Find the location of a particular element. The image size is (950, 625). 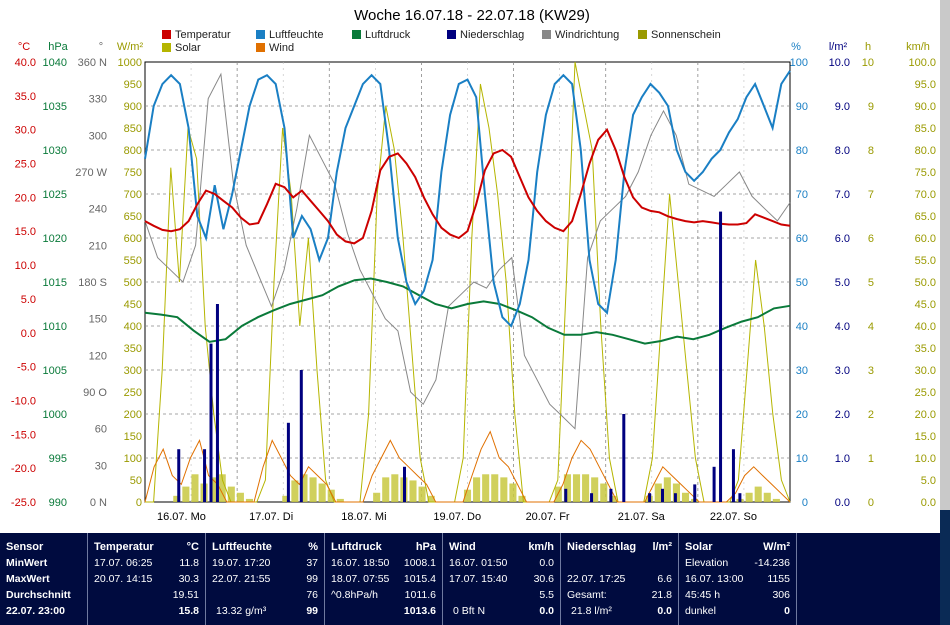

solar-elevation-value: -14.236 is located at coordinates (772, 563).